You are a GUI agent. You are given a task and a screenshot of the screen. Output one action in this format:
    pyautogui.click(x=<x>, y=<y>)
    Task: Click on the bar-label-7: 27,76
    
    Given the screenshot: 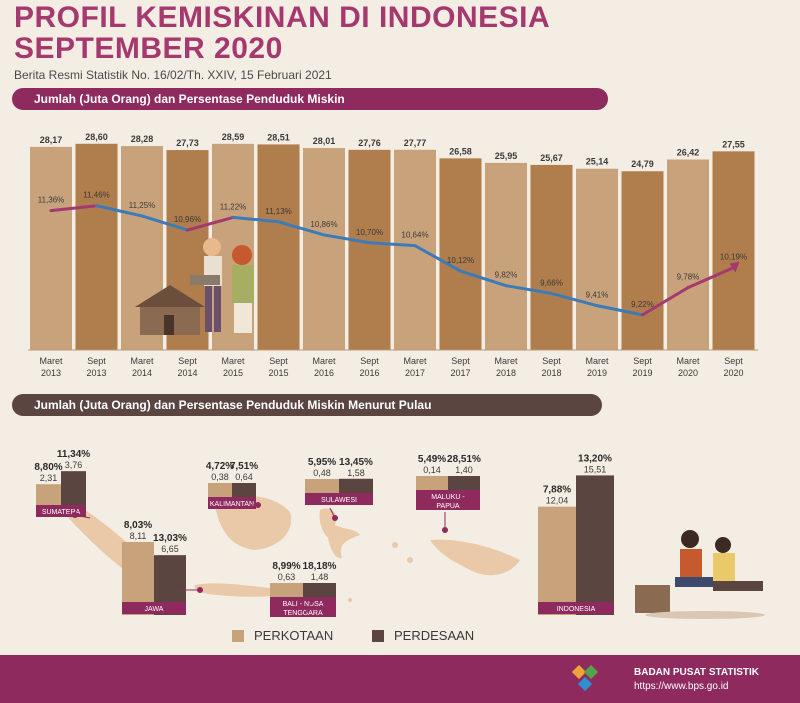 What is the action you would take?
    pyautogui.click(x=369, y=143)
    